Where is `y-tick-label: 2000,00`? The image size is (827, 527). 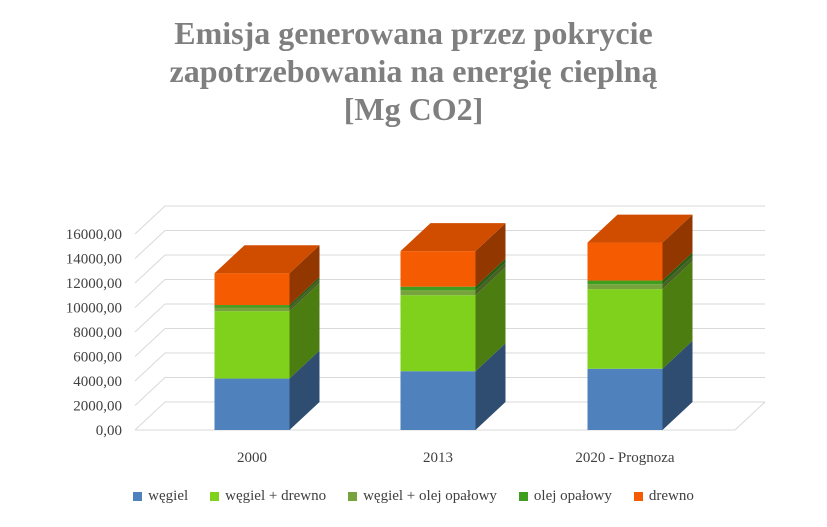
y-tick-label: 2000,00 is located at coordinates (97, 407).